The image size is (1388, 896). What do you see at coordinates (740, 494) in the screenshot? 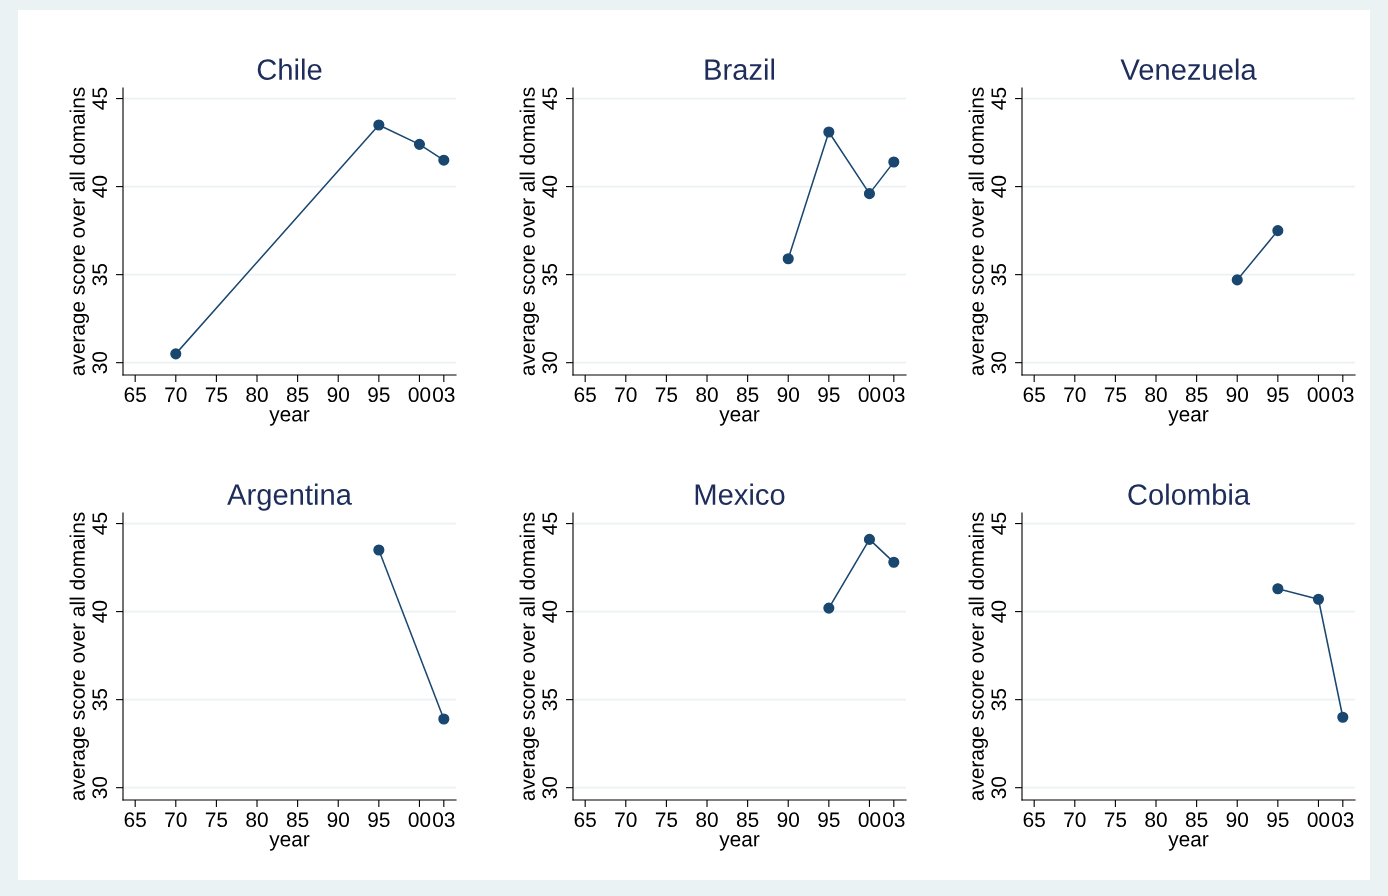
I see `chart-title: Mexico` at bounding box center [740, 494].